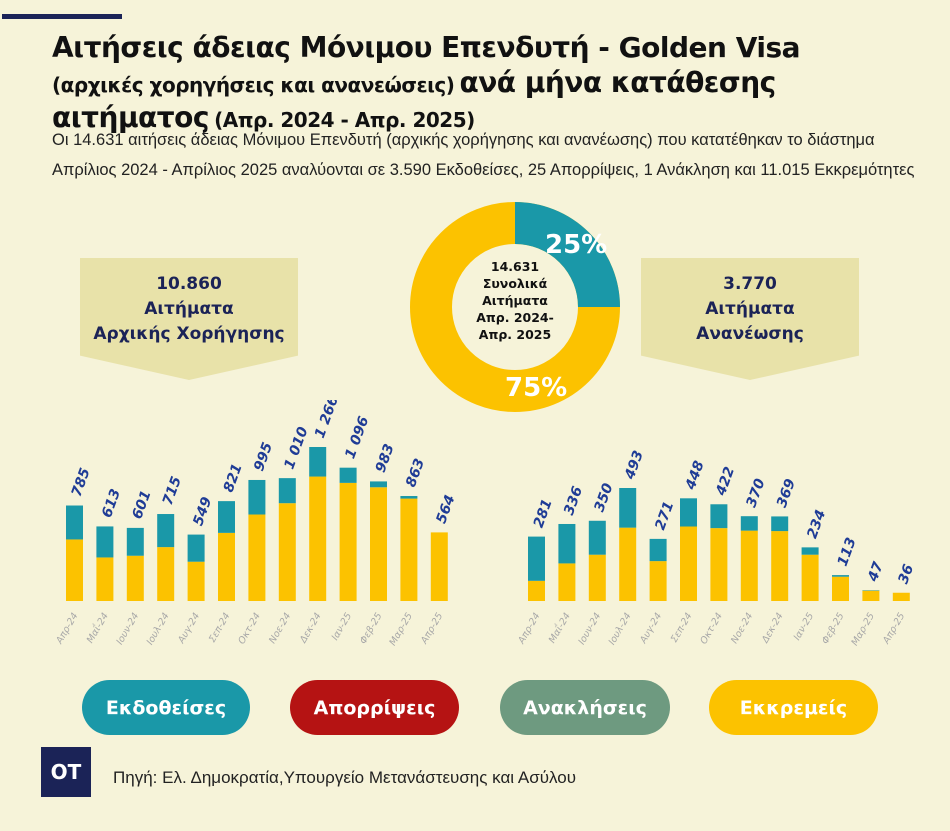  I want to click on bar-value-label: 47, so click(876, 572).